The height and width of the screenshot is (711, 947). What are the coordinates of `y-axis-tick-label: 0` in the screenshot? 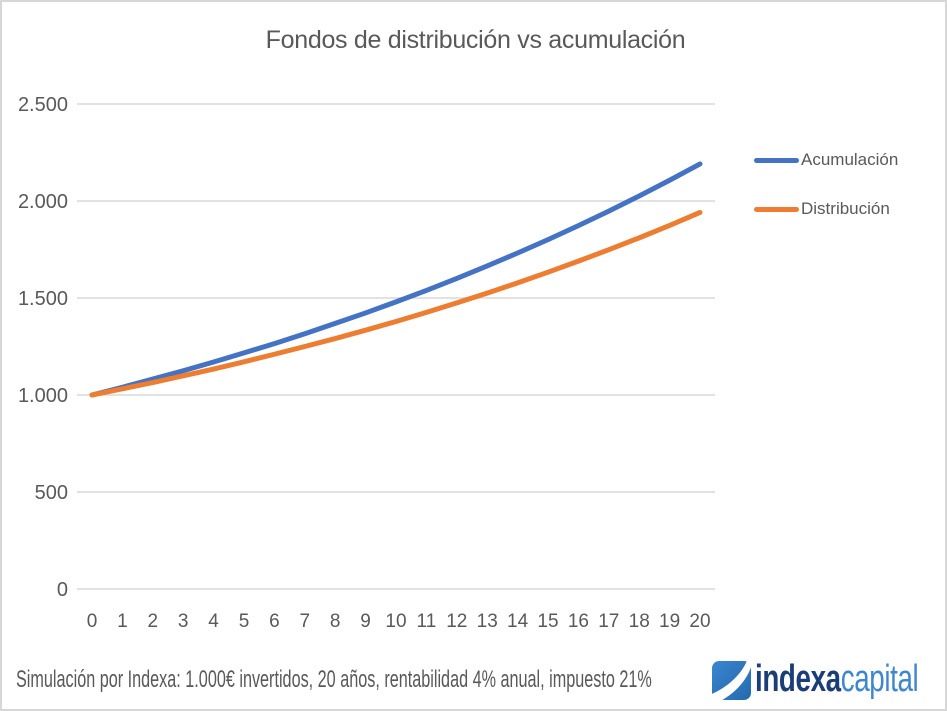 It's located at (62, 590).